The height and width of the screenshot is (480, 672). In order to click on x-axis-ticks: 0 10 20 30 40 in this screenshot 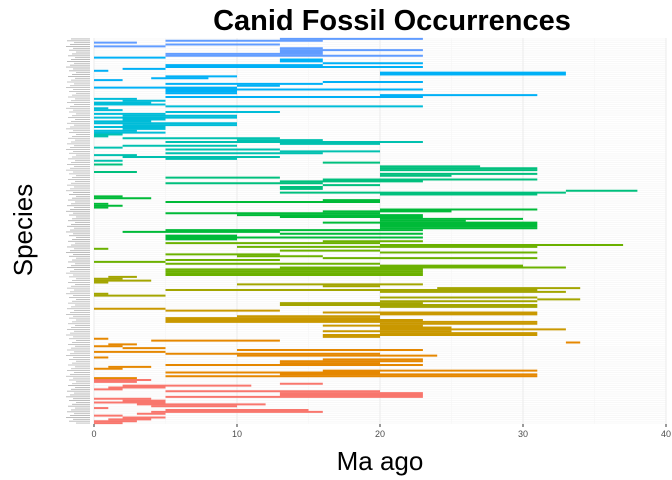, I will do `click(381, 431)`.